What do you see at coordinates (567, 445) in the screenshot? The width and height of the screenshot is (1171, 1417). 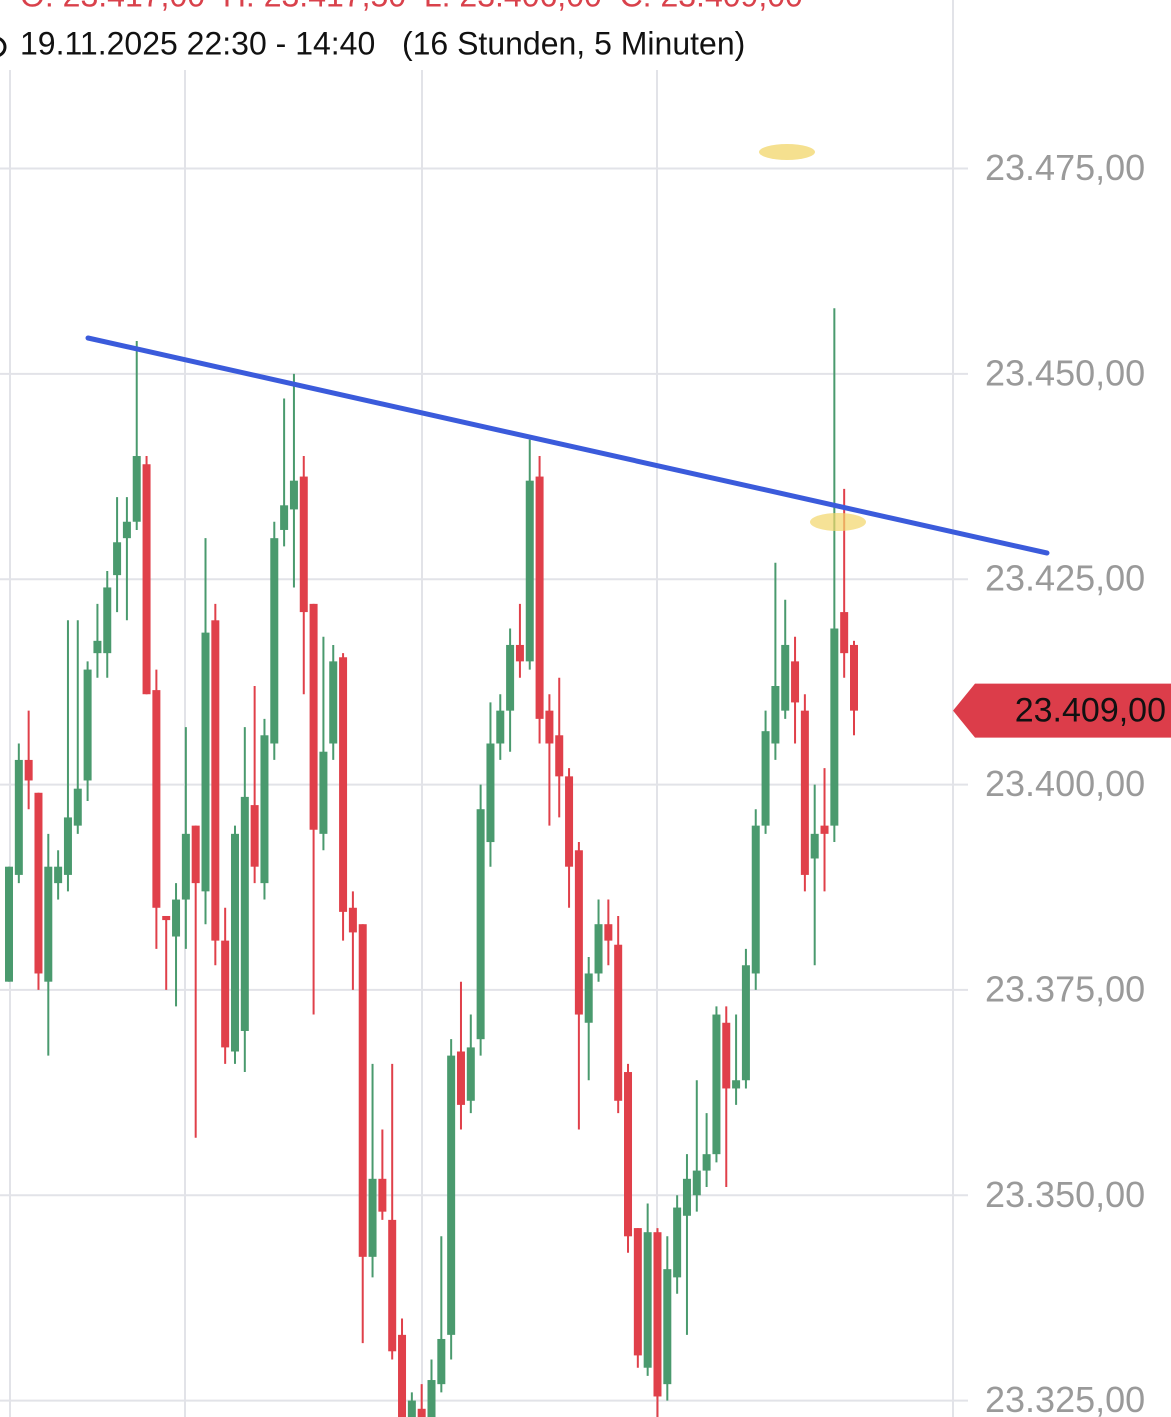 I see `trend-line` at bounding box center [567, 445].